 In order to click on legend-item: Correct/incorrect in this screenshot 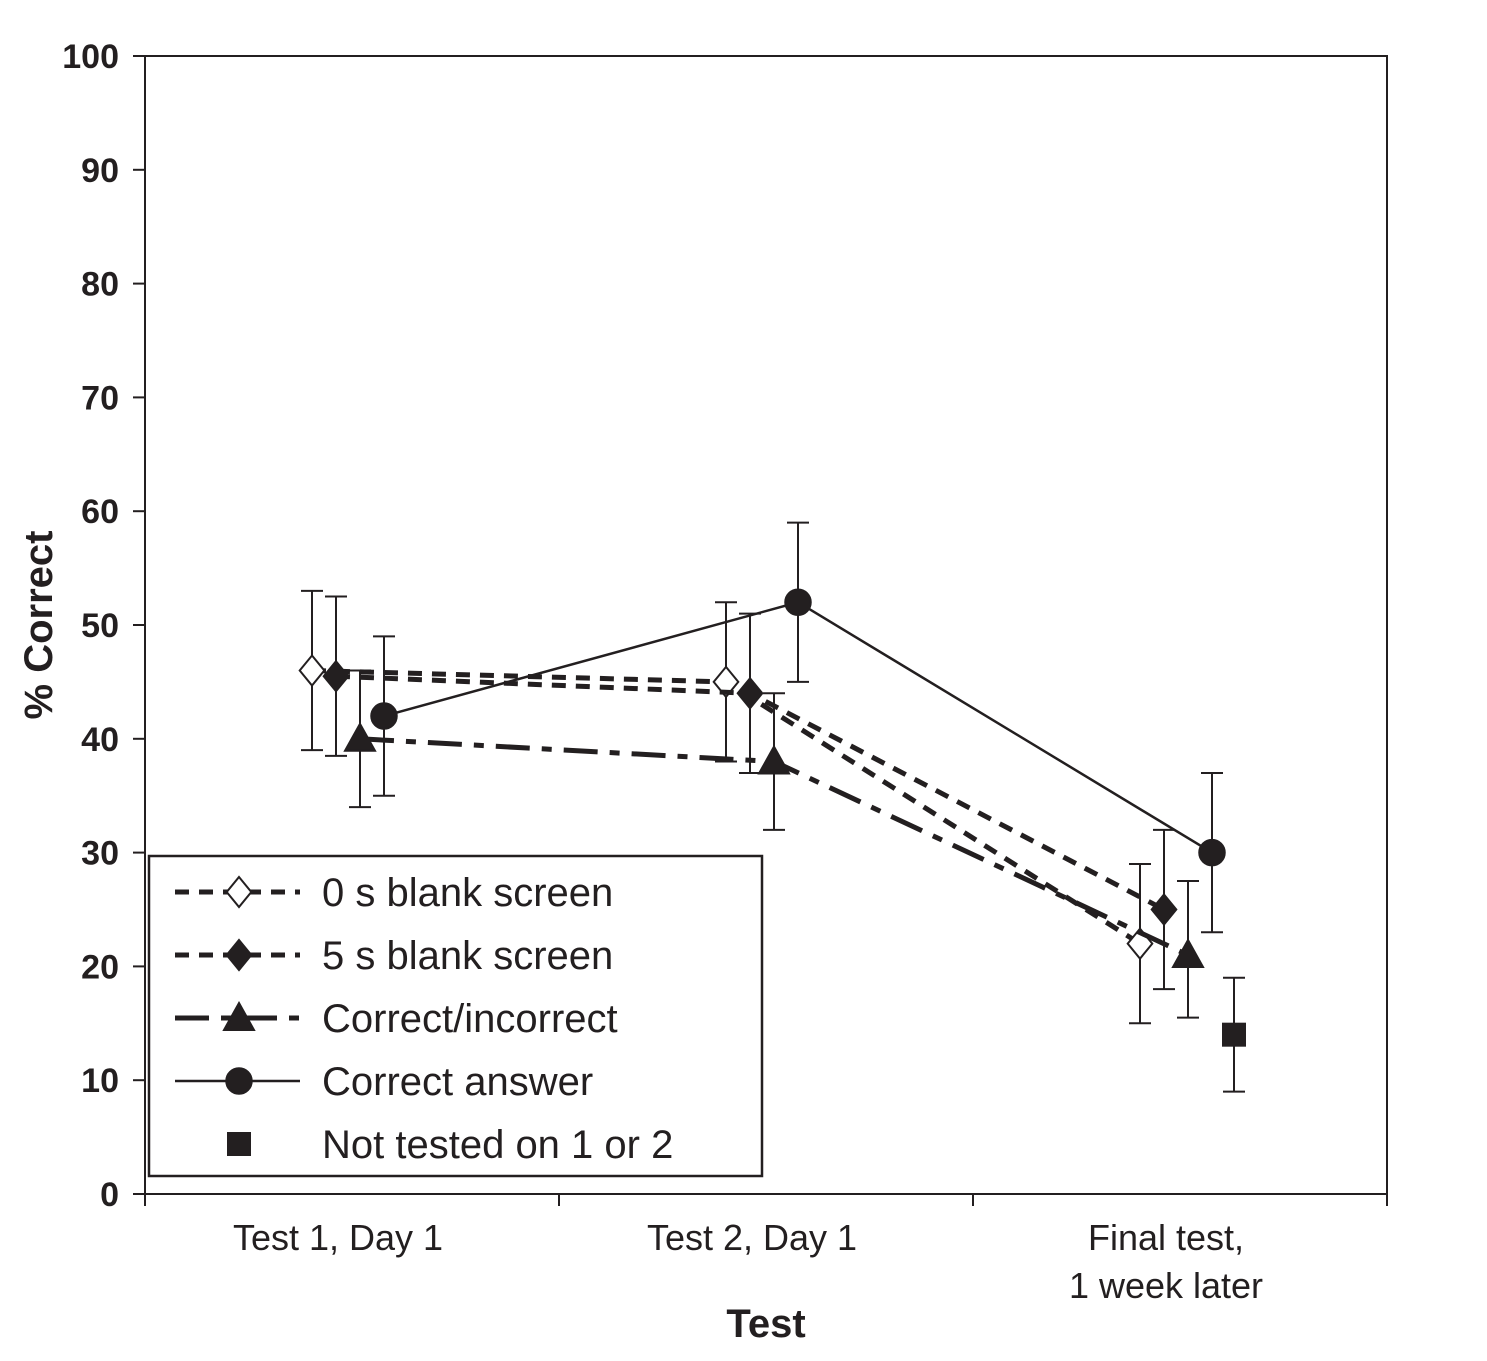, I will do `click(396, 1019)`.